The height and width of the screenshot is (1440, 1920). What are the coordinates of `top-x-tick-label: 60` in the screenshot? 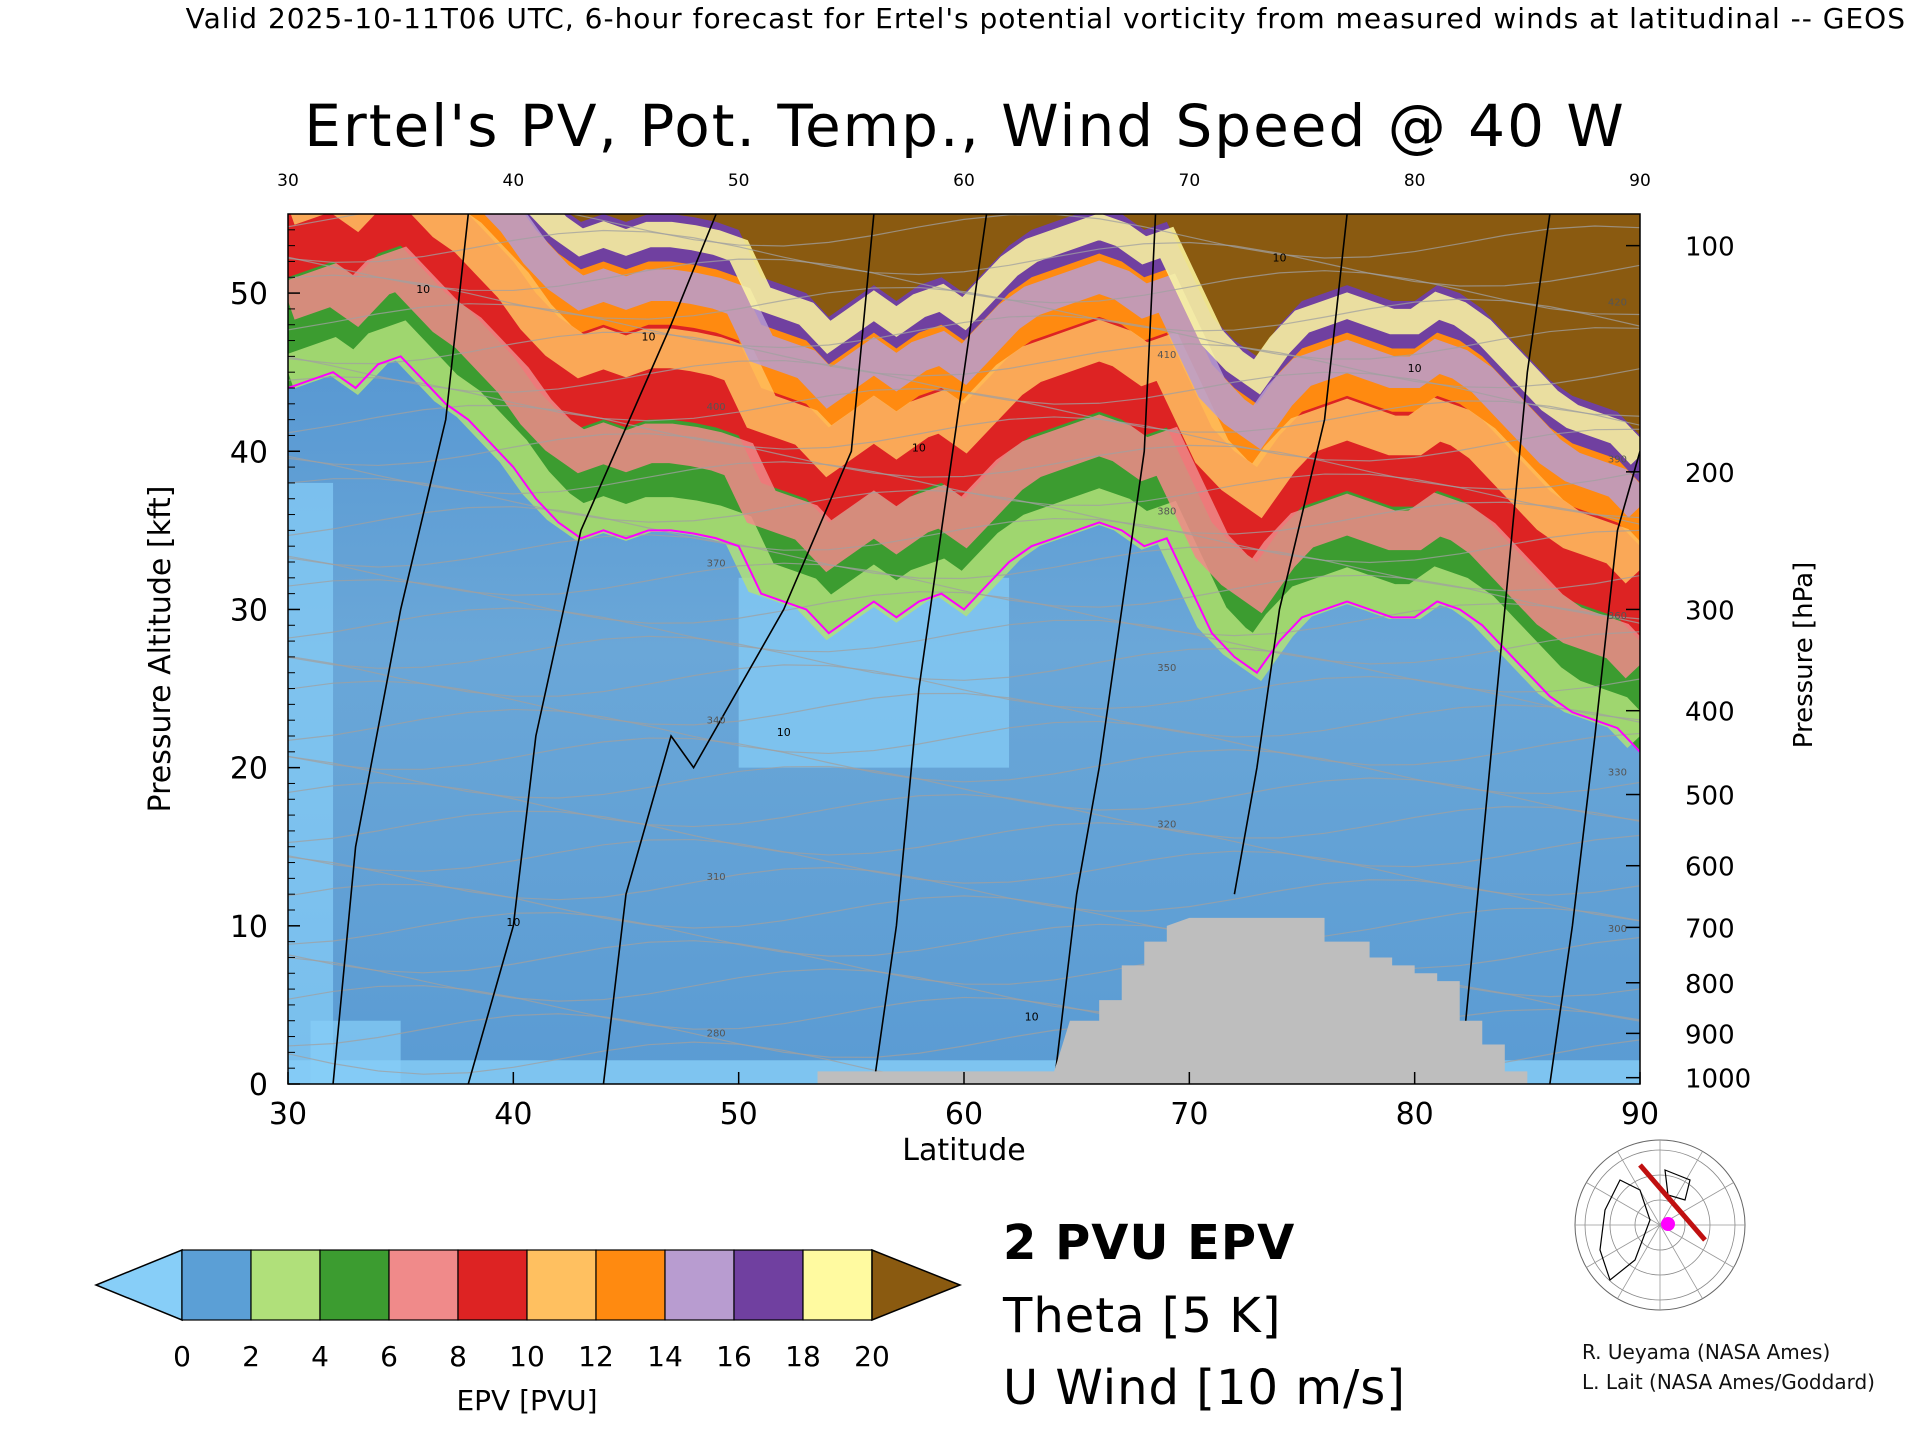 It's located at (964, 181).